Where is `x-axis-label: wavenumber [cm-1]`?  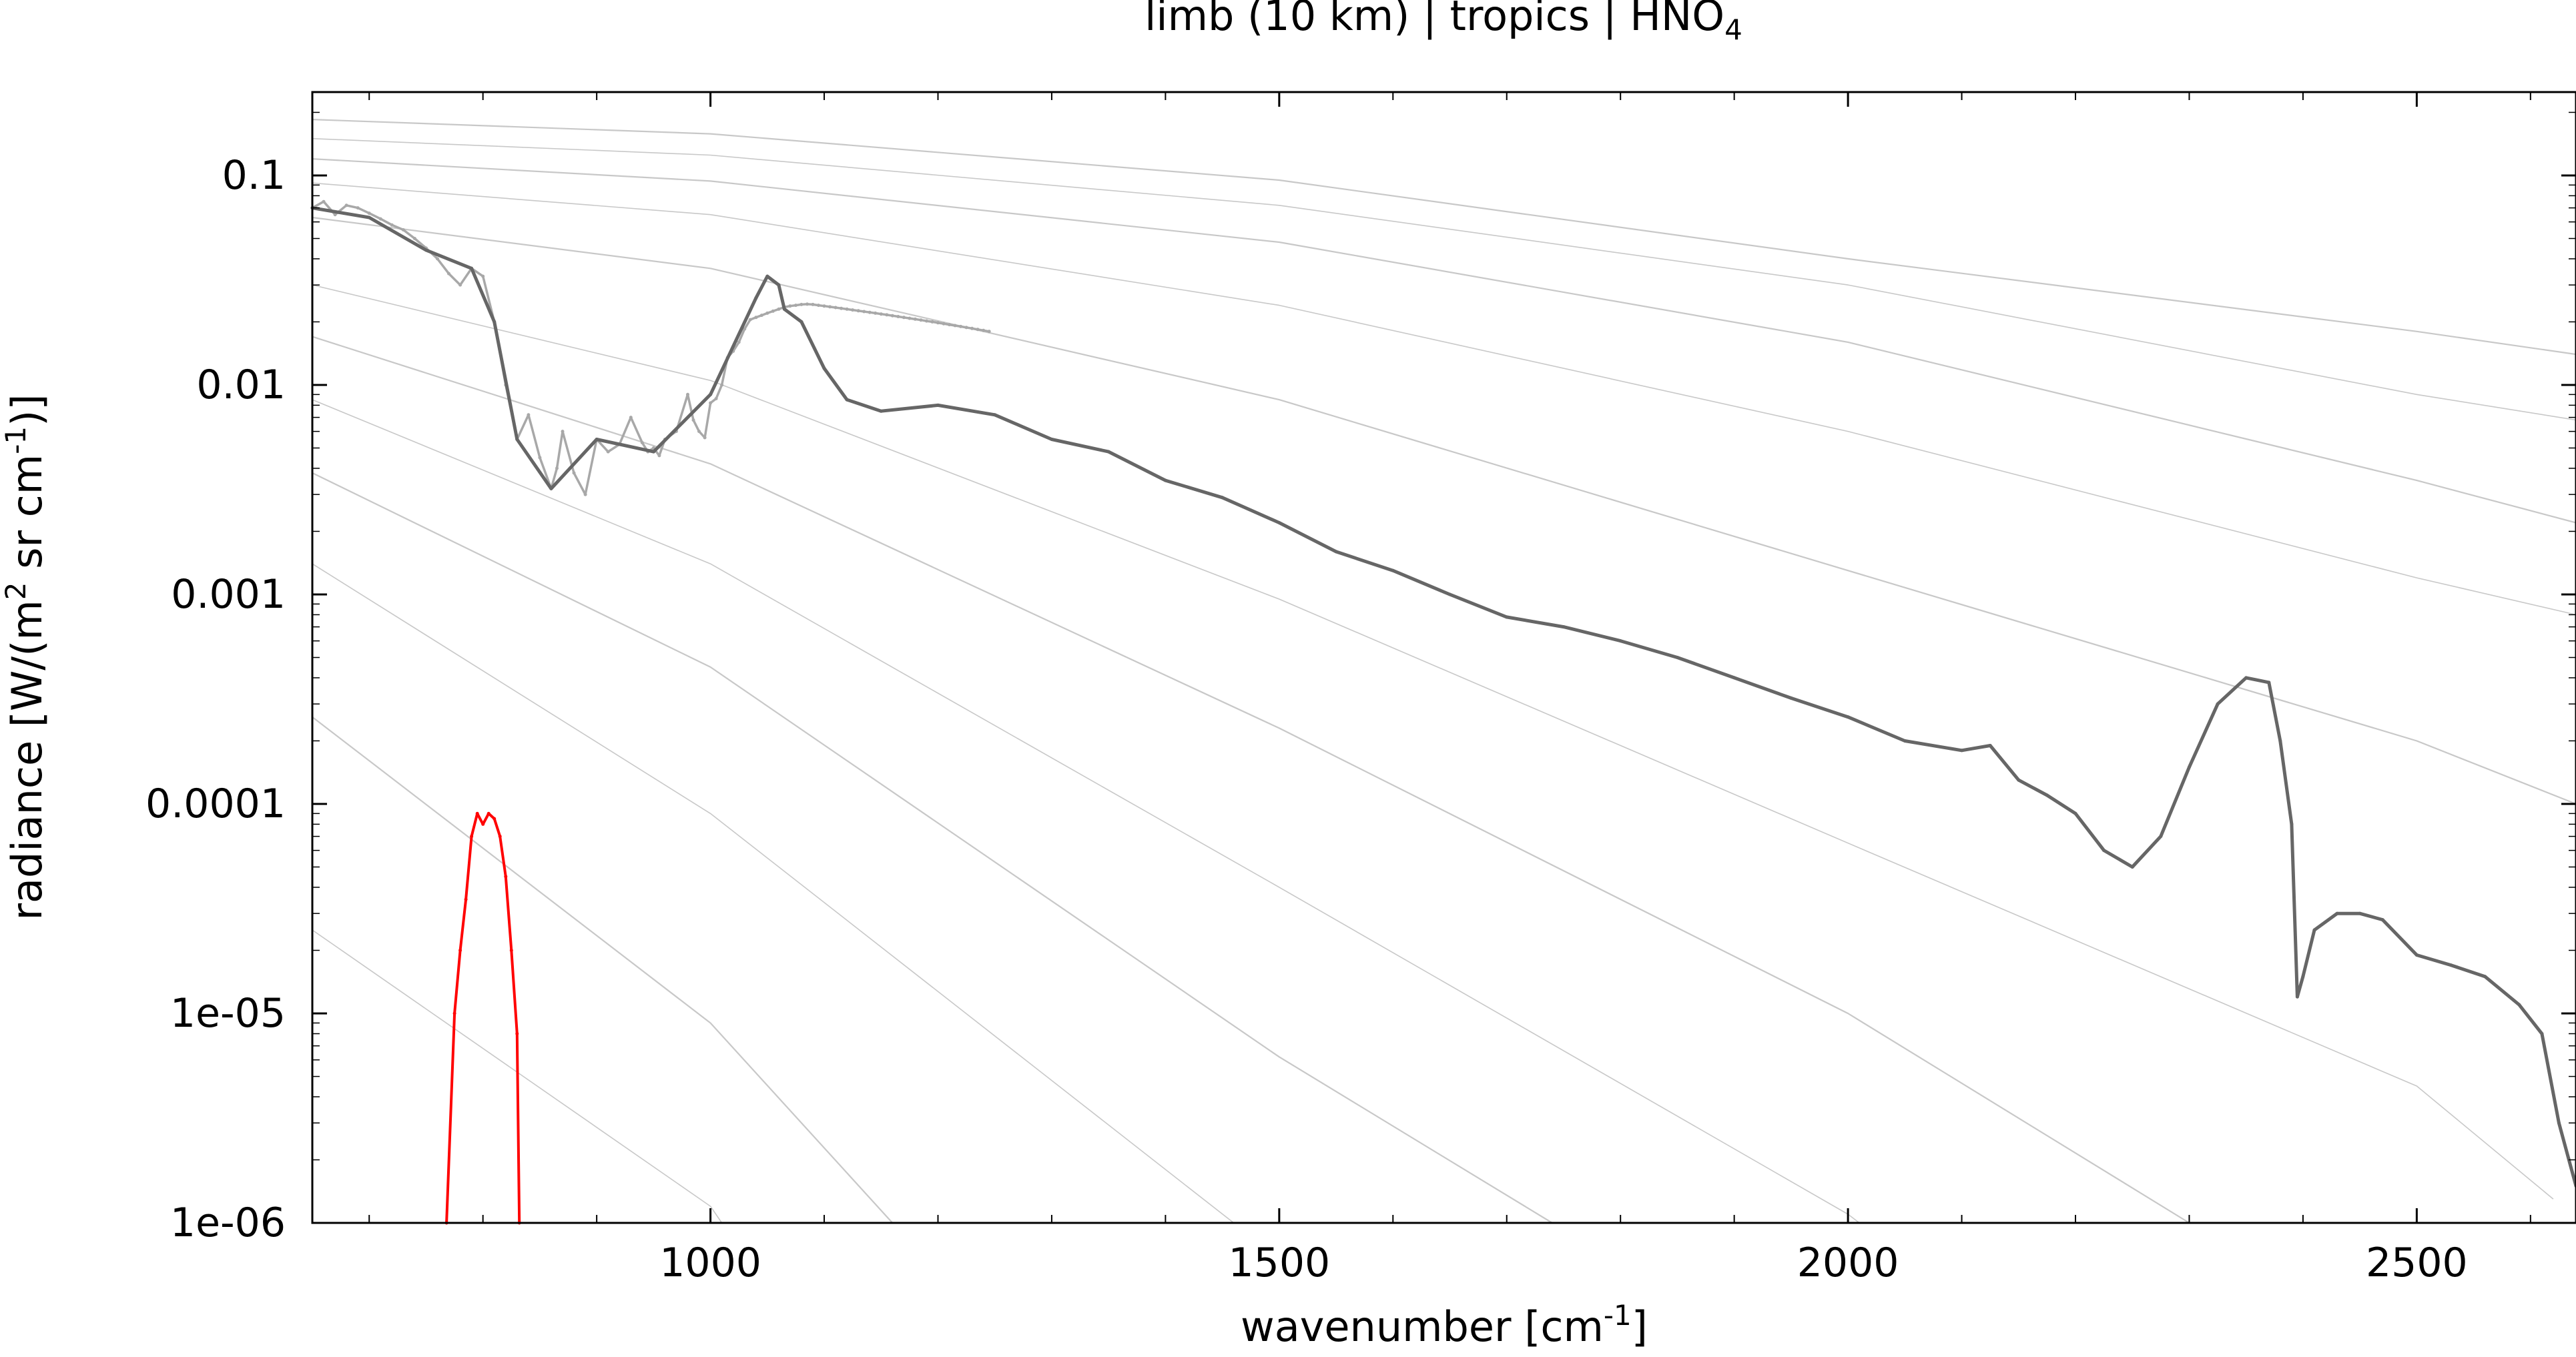 x-axis-label: wavenumber [cm-1] is located at coordinates (1444, 1325).